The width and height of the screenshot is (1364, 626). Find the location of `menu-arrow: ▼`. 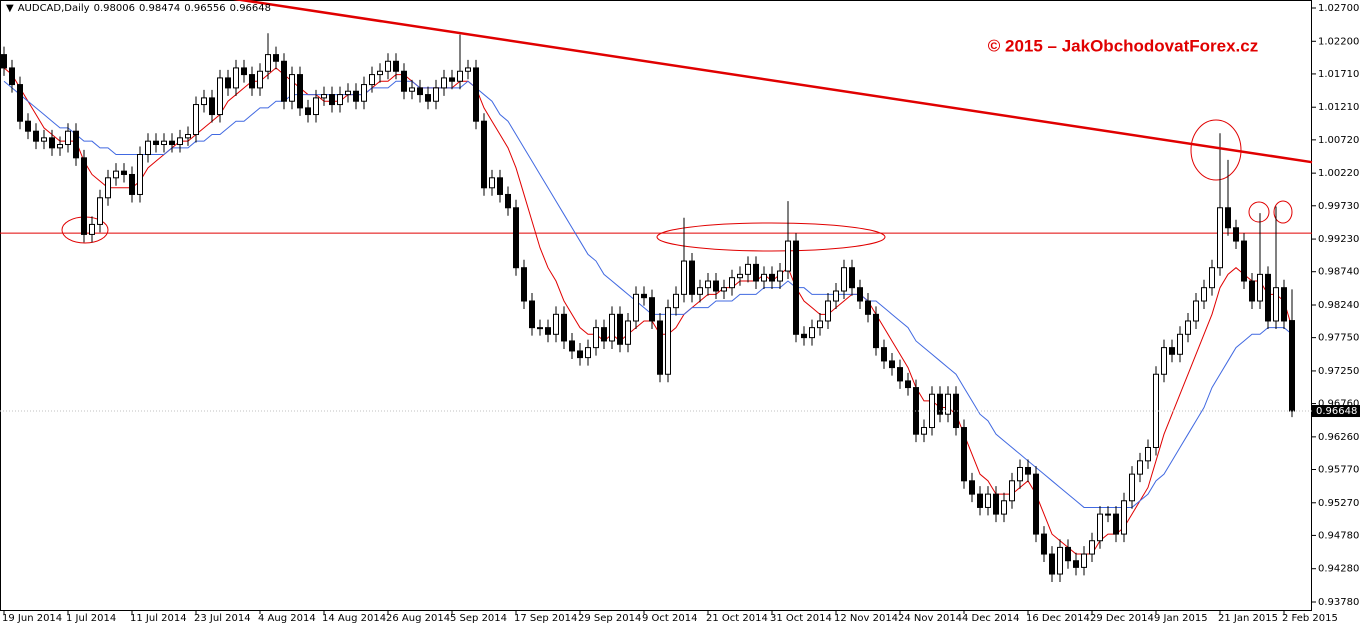

menu-arrow: ▼ is located at coordinates (10, 8).